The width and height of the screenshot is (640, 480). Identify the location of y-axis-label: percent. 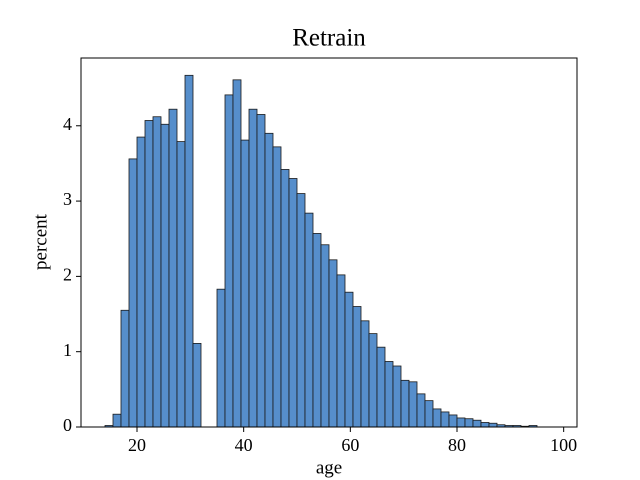
(40, 241).